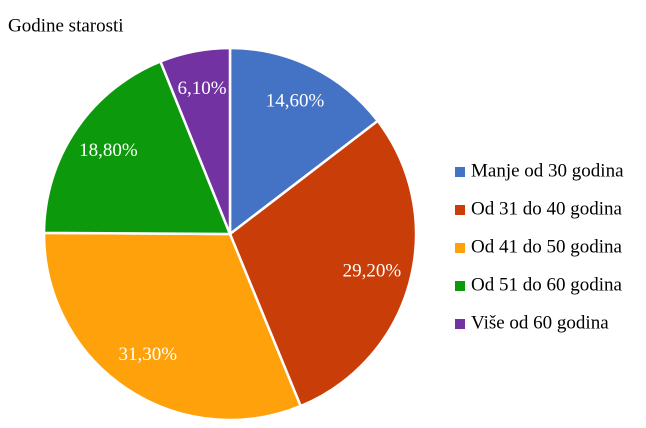 The width and height of the screenshot is (646, 428). What do you see at coordinates (372, 271) in the screenshot?
I see `data-label: 29,20%` at bounding box center [372, 271].